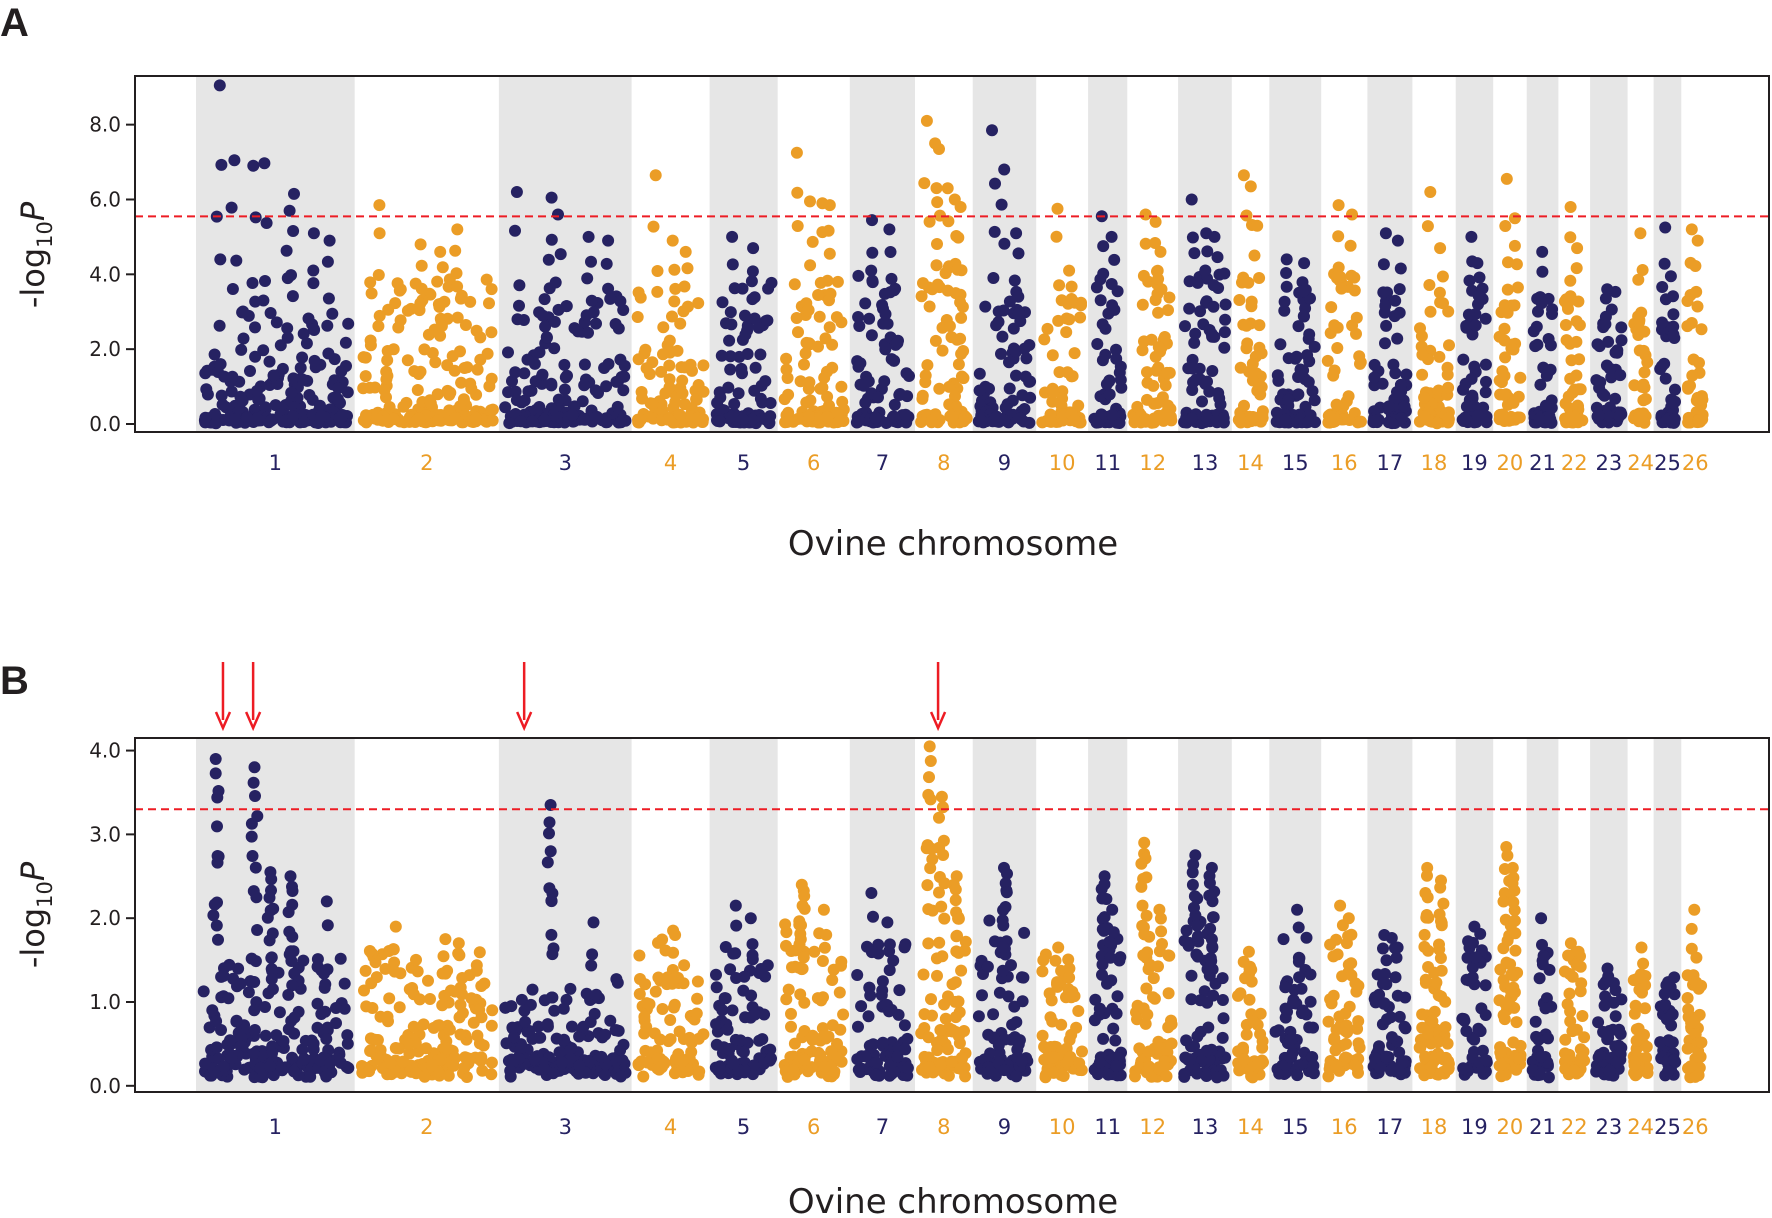  I want to click on y-tick-label: 2.0, so click(105, 918).